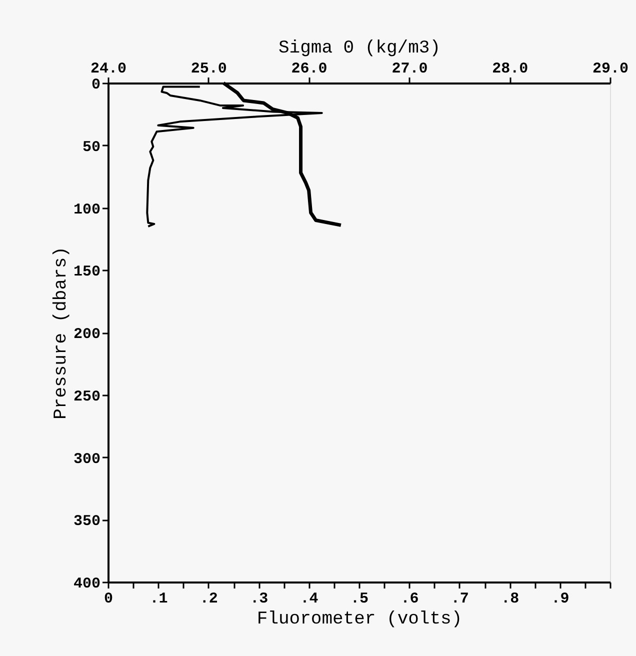 This screenshot has height=656, width=636. Describe the element at coordinates (86, 209) in the screenshot. I see `y-tick-label: 100` at that location.